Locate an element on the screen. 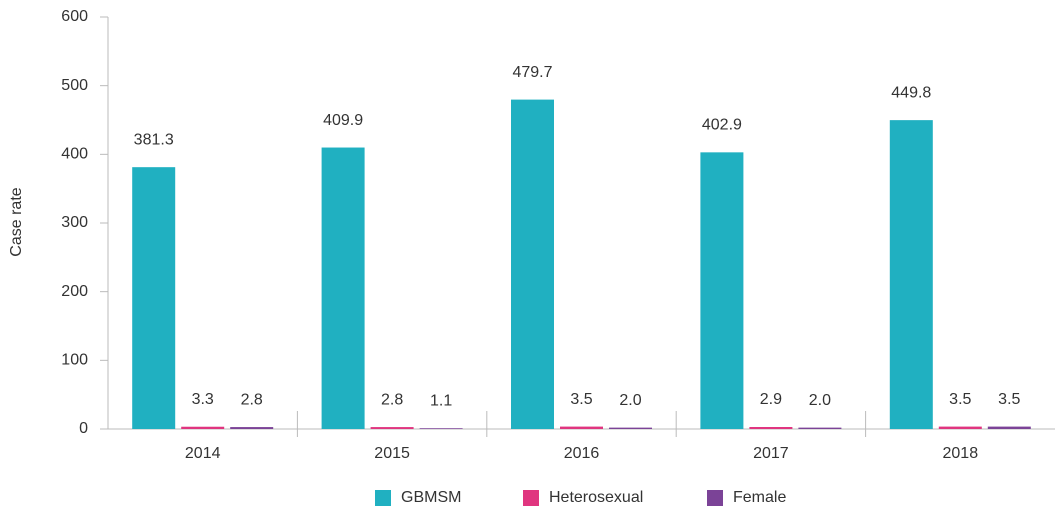  y-tick-label: 0 is located at coordinates (83, 428).